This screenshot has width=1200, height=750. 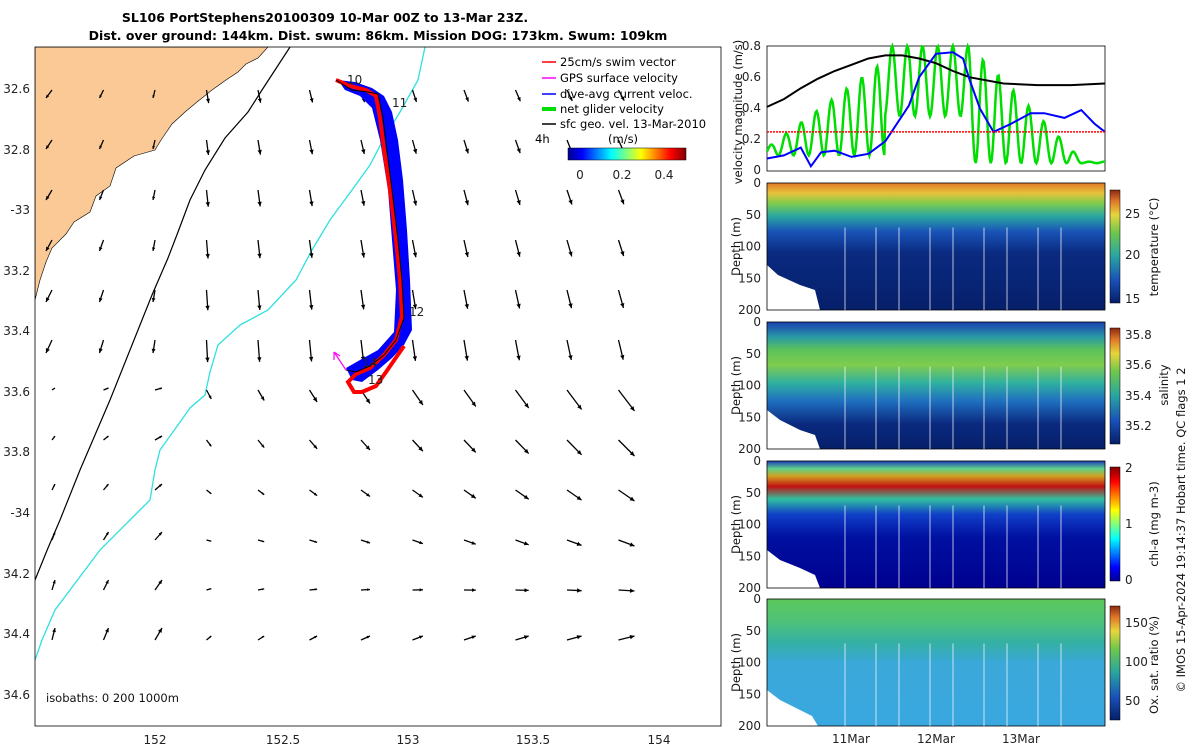 What do you see at coordinates (751, 108) in the screenshot?
I see `vel-ytick: 0.4` at bounding box center [751, 108].